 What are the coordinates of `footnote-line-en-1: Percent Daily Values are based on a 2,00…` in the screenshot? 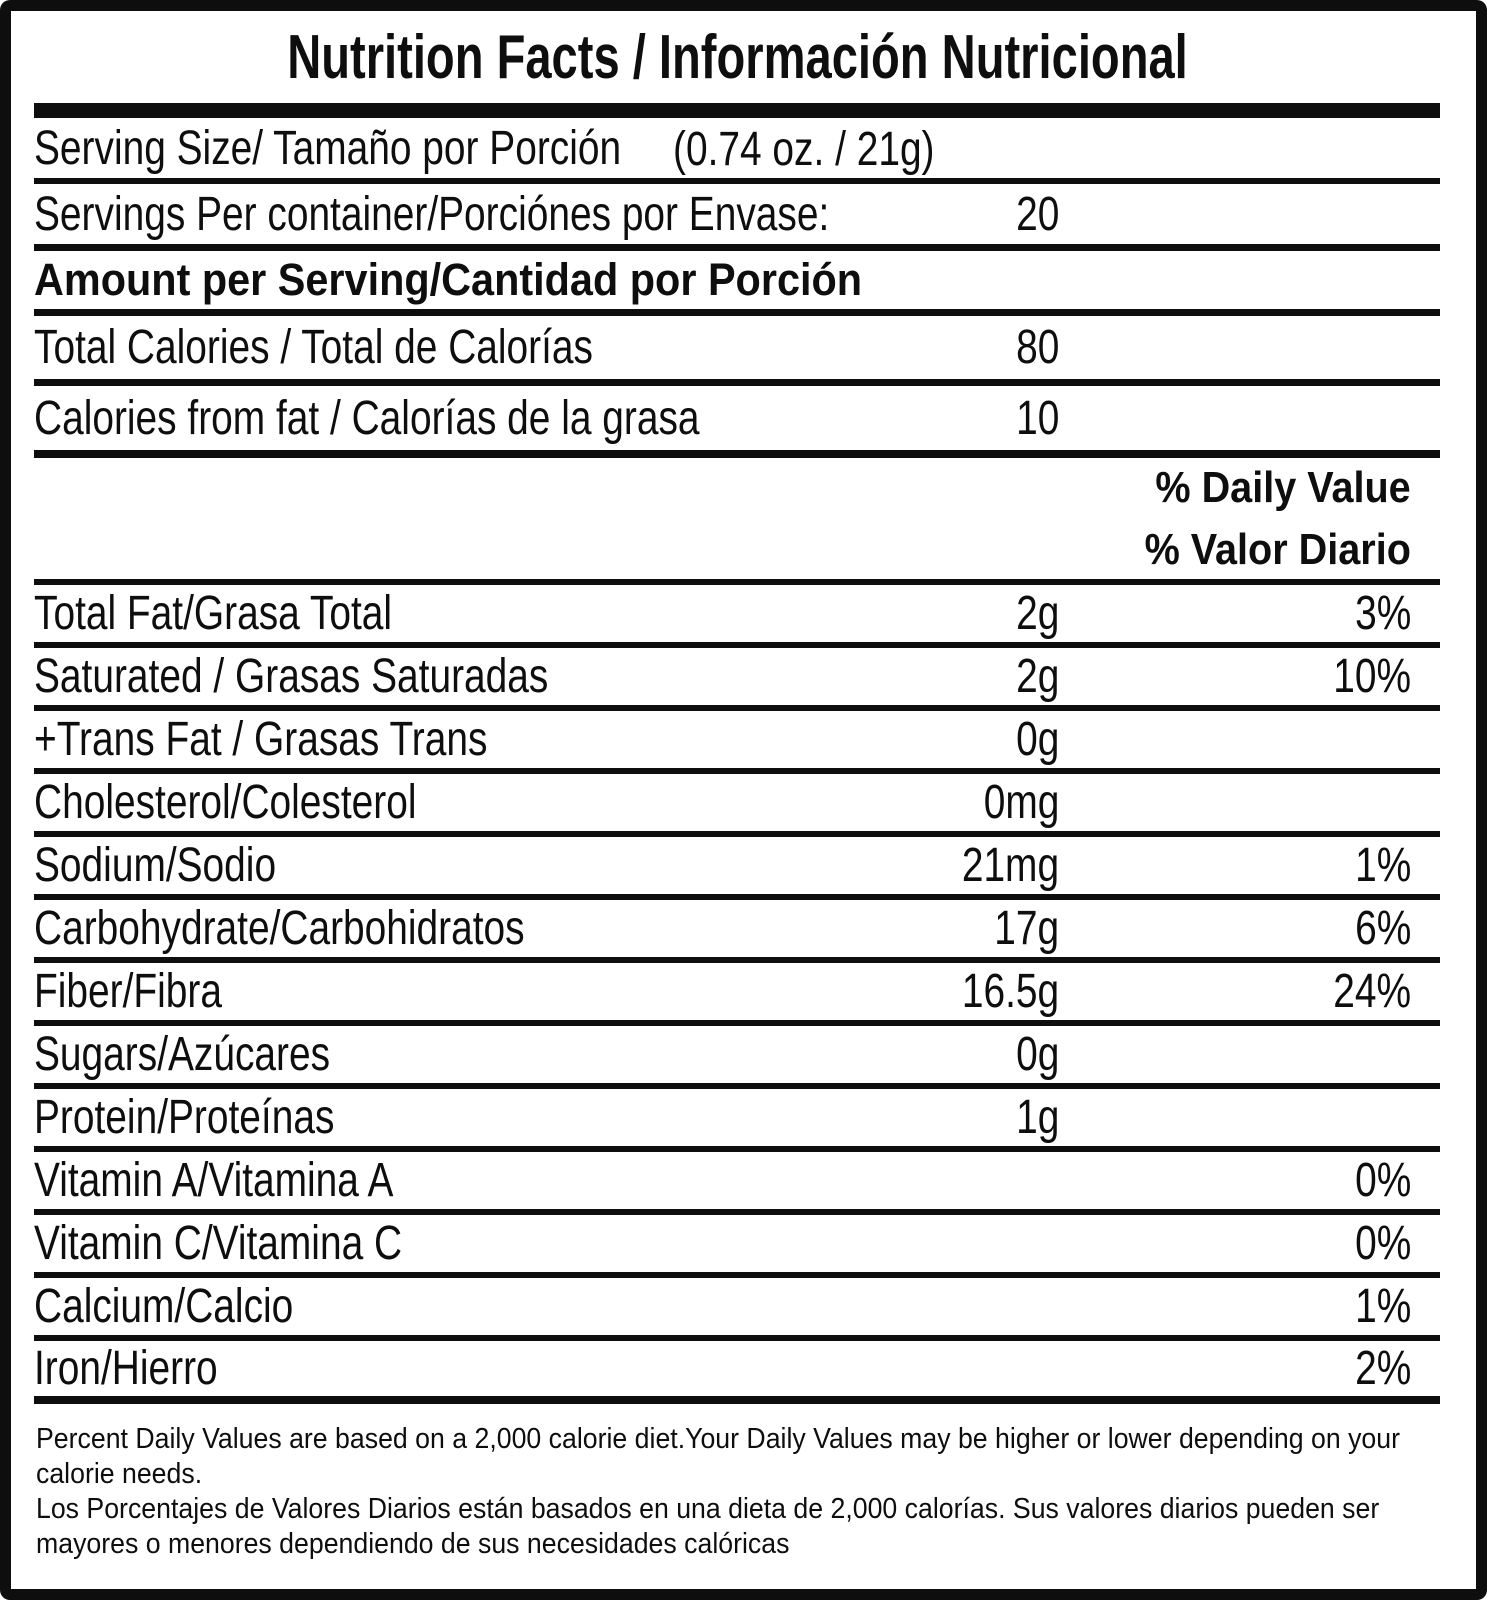 It's located at (718, 1439).